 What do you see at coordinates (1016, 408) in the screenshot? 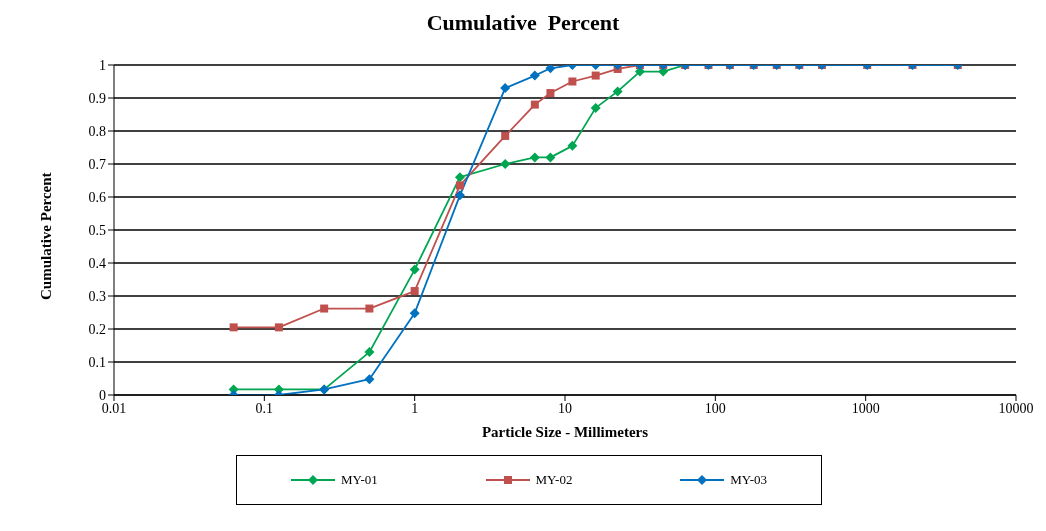
I see `x-tick-label: 10000` at bounding box center [1016, 408].